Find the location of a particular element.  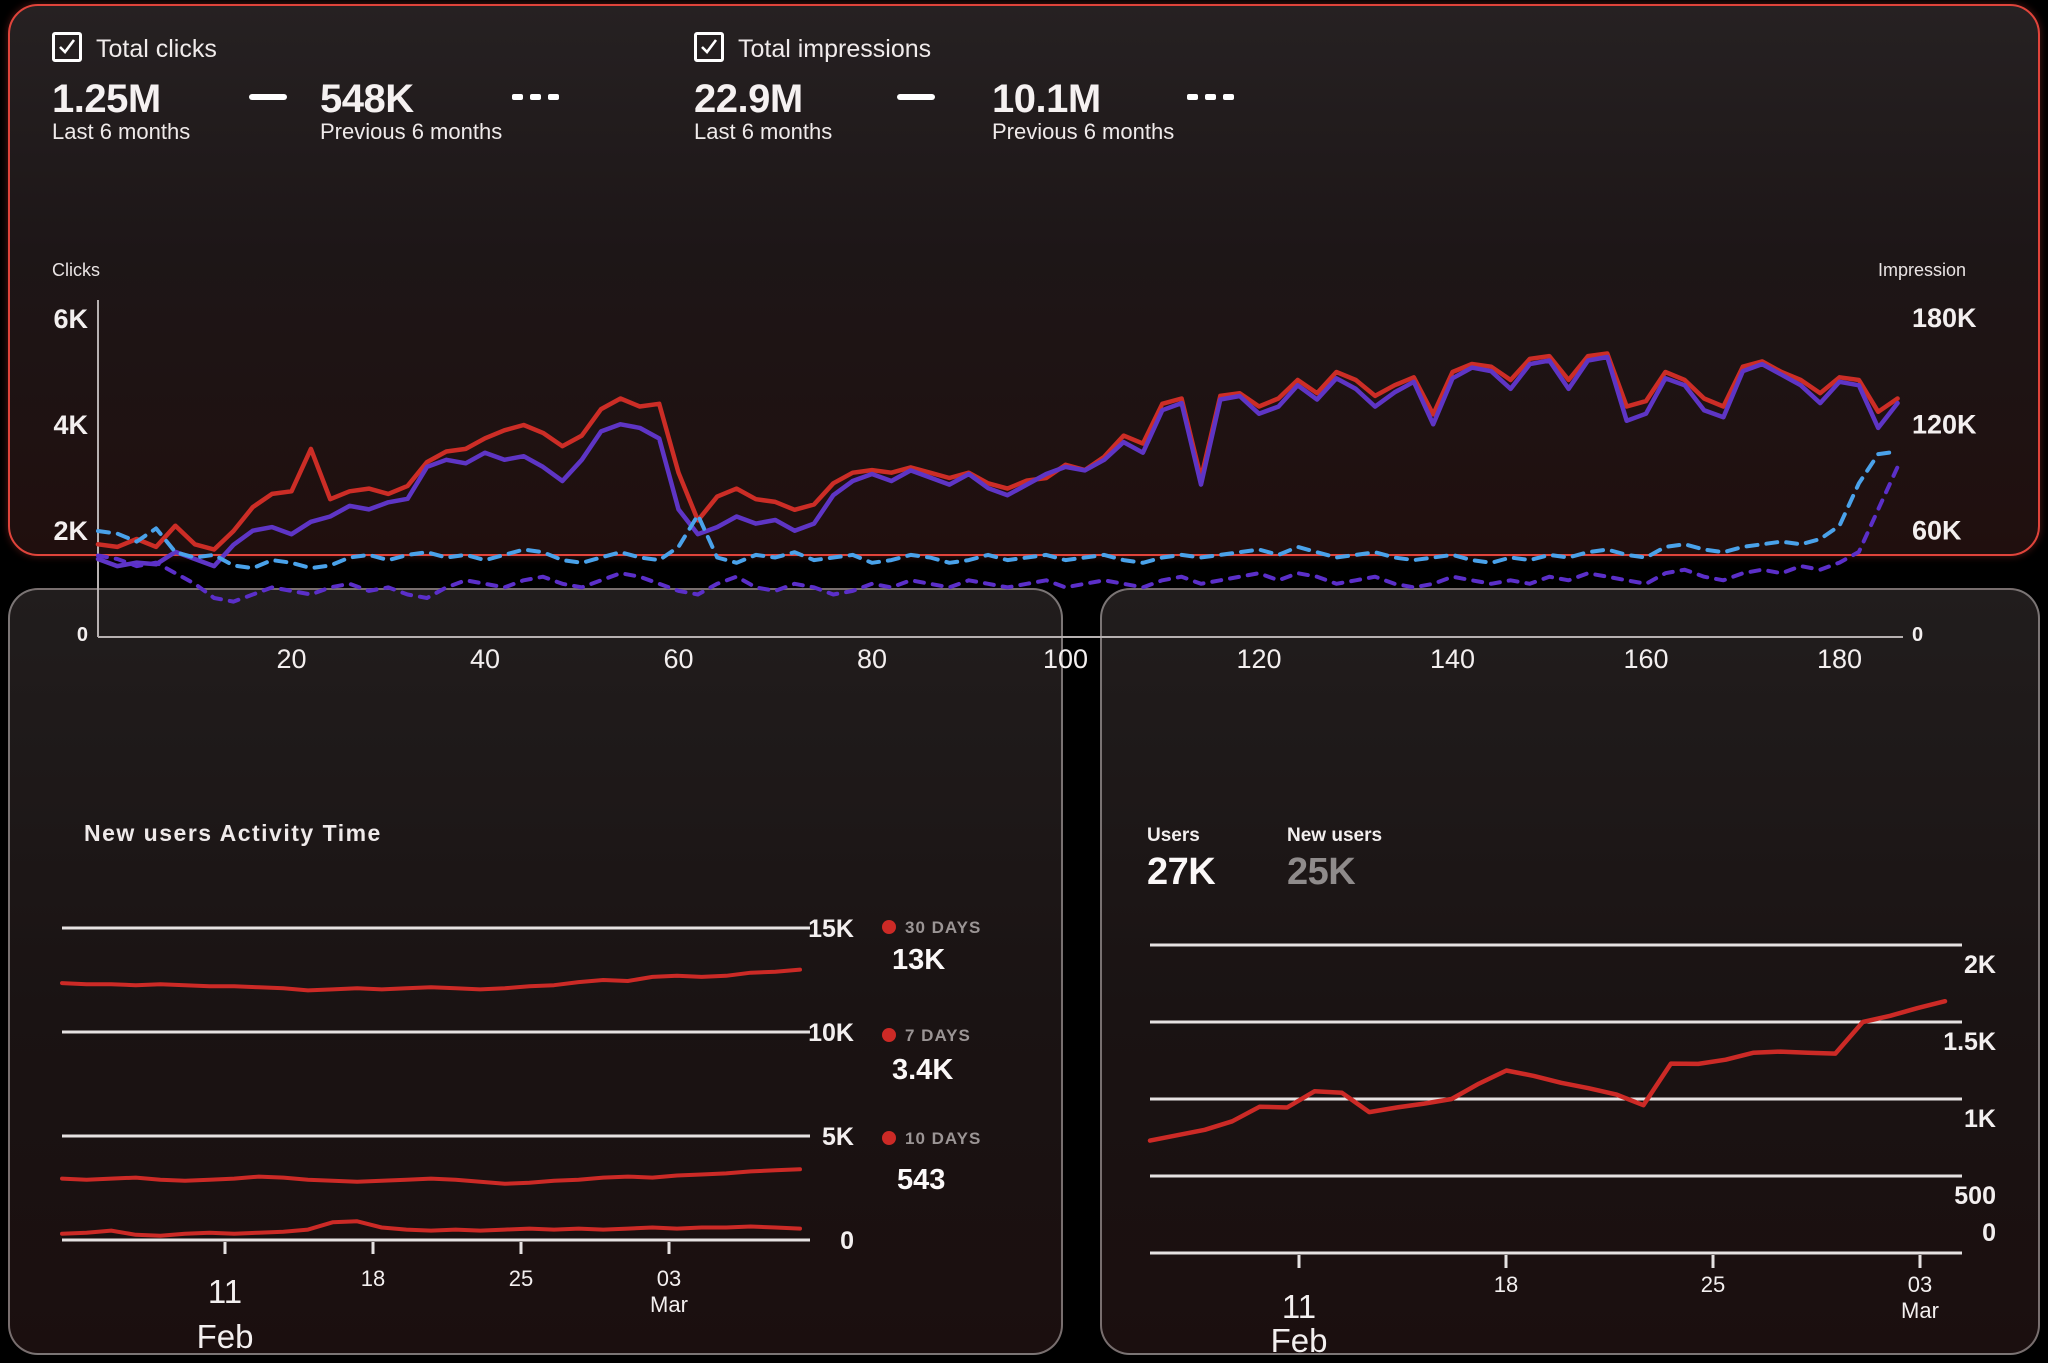

activity-title: New users Activity Time is located at coordinates (233, 833).